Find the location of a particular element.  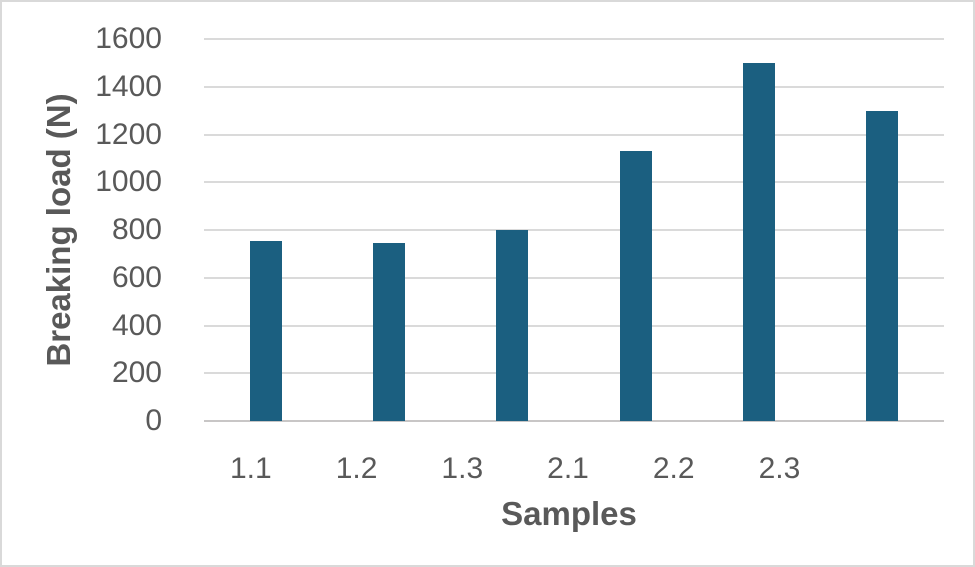

y-tick-1600: 1600 is located at coordinates (128, 38).